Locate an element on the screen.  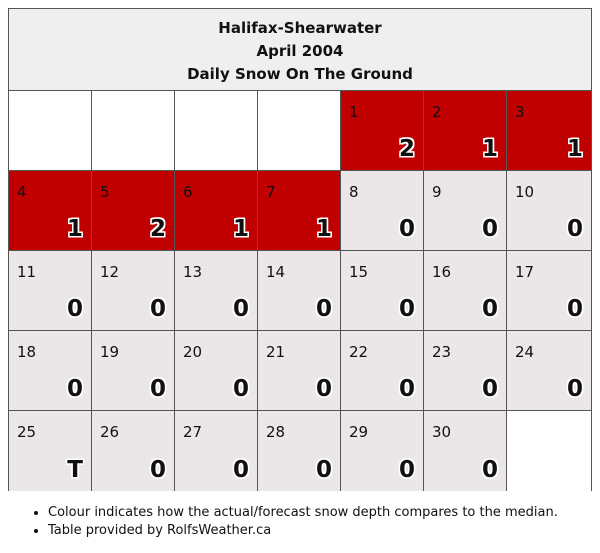
metric-title: Daily Snow On The Ground is located at coordinates (300, 74).